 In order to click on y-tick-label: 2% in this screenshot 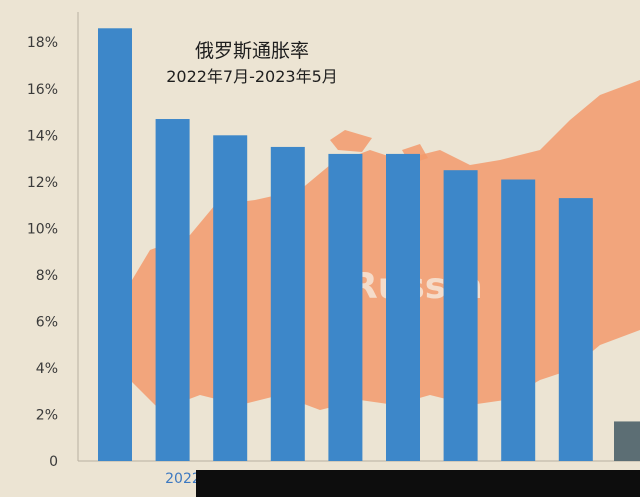, I will do `click(47, 415)`.